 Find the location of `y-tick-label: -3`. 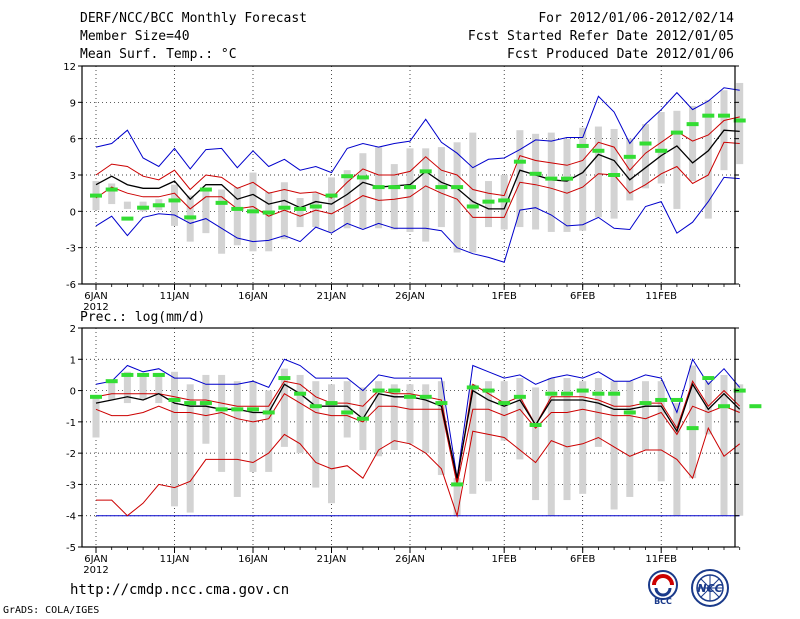

y-tick-label: -3 is located at coordinates (71, 485).